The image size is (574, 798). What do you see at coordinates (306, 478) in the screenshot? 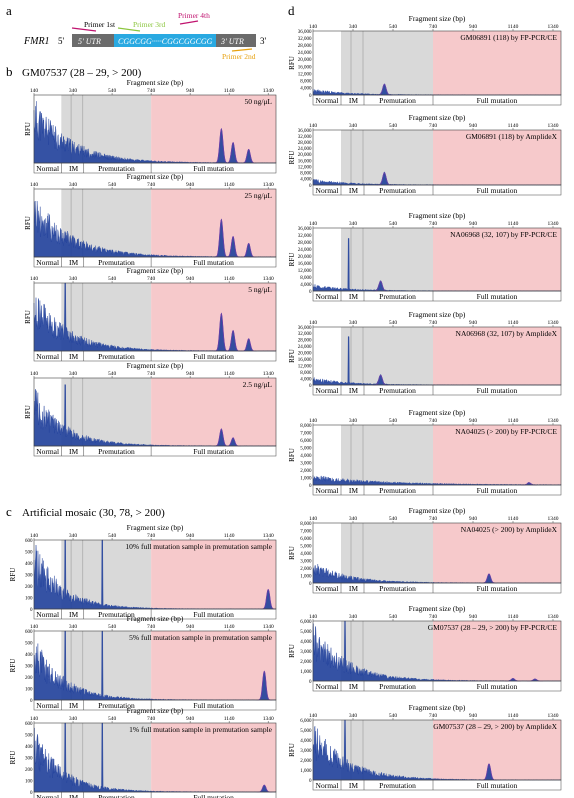
I see `y-tick-label: 1,000` at bounding box center [306, 478].